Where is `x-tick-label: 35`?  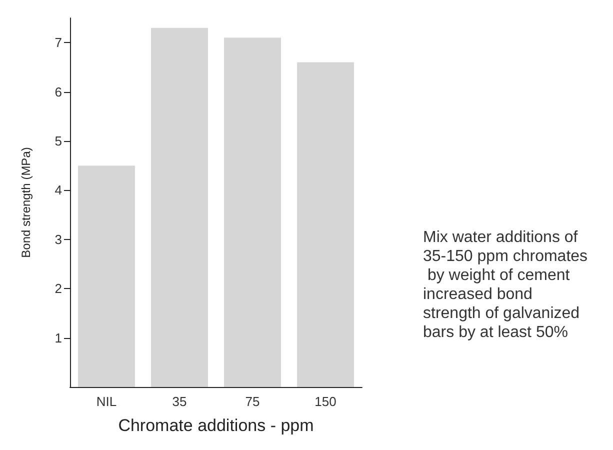 x-tick-label: 35 is located at coordinates (179, 401).